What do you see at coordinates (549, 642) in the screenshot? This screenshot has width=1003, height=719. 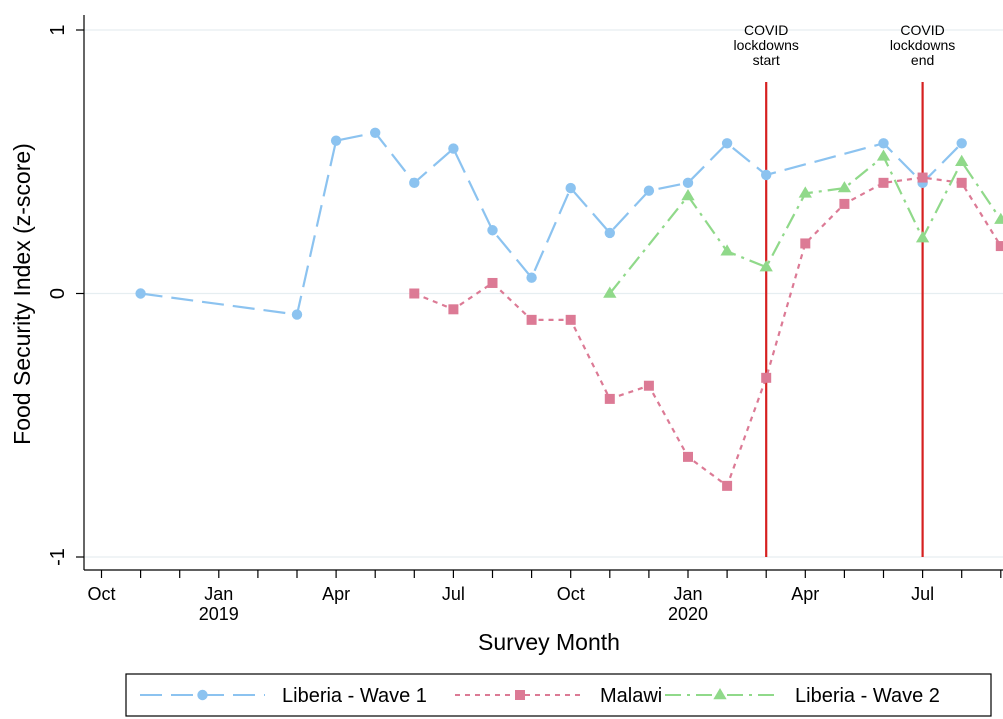 I see `x-axis-title: Survey Month` at bounding box center [549, 642].